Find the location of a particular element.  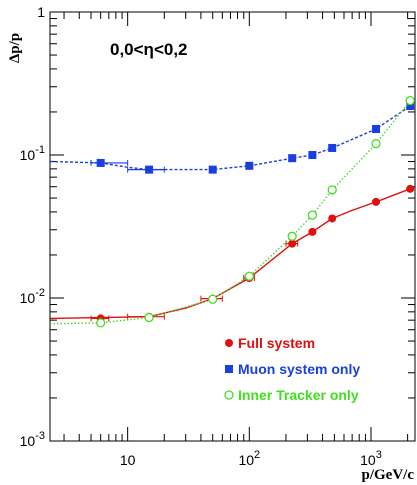

y-tick-label: 10⁻³ is located at coordinates (32, 439).